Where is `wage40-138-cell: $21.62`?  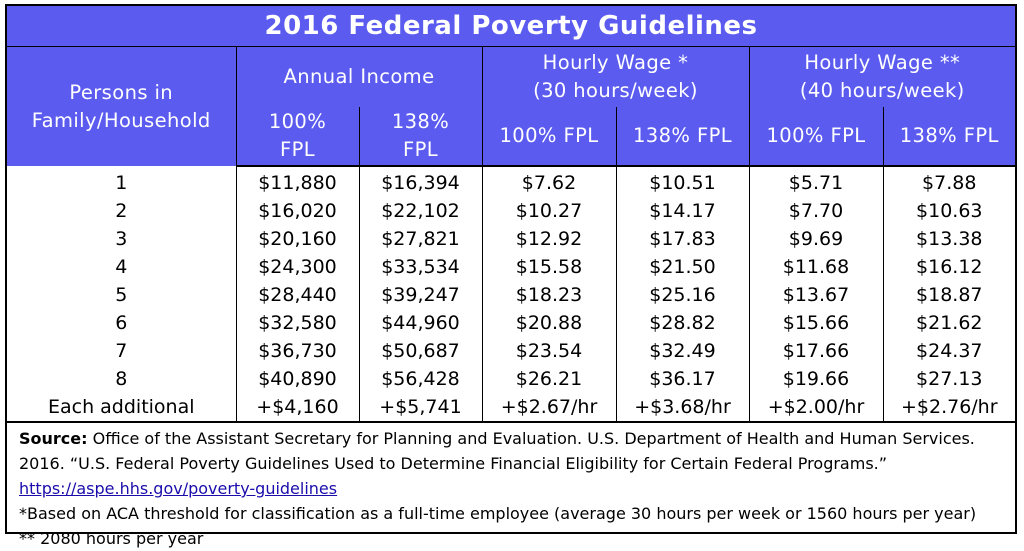 wage40-138-cell: $21.62 is located at coordinates (949, 323).